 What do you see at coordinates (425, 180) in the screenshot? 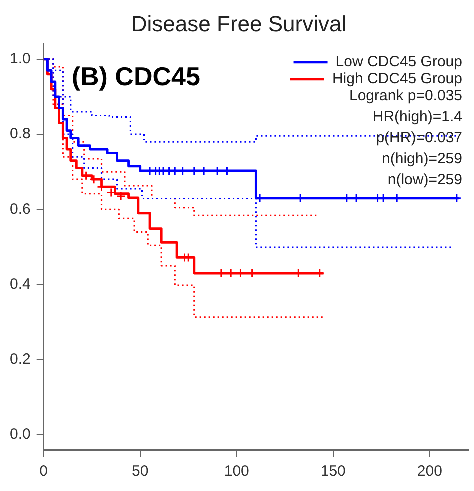
I see `annotation: n(low)=259` at bounding box center [425, 180].